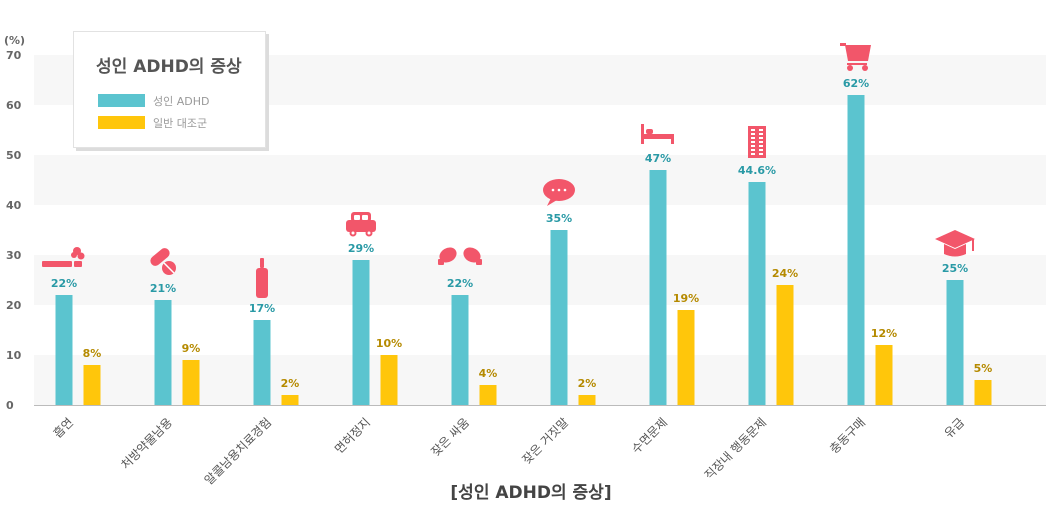 The width and height of the screenshot is (1062, 505). Describe the element at coordinates (181, 101) in the screenshot. I see `legend-label-adhd: 성인 ADHD` at that location.